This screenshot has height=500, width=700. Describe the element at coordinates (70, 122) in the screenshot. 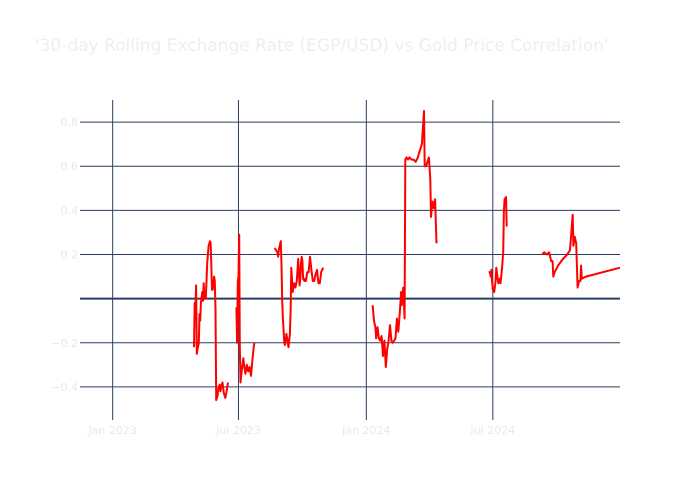

I see `y-tick-label: 0.8` at that location.